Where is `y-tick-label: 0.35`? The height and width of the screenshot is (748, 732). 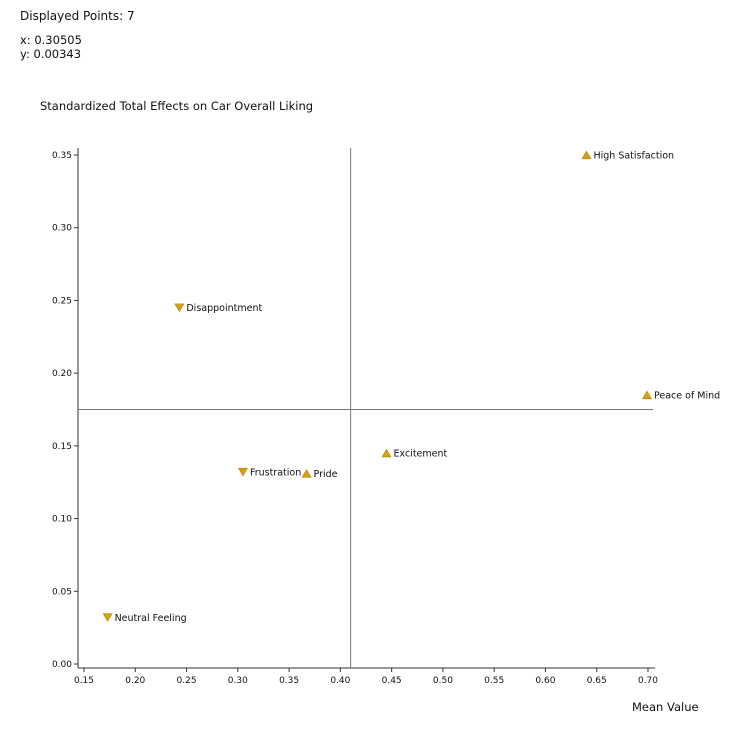
y-tick-label: 0.35 is located at coordinates (62, 156).